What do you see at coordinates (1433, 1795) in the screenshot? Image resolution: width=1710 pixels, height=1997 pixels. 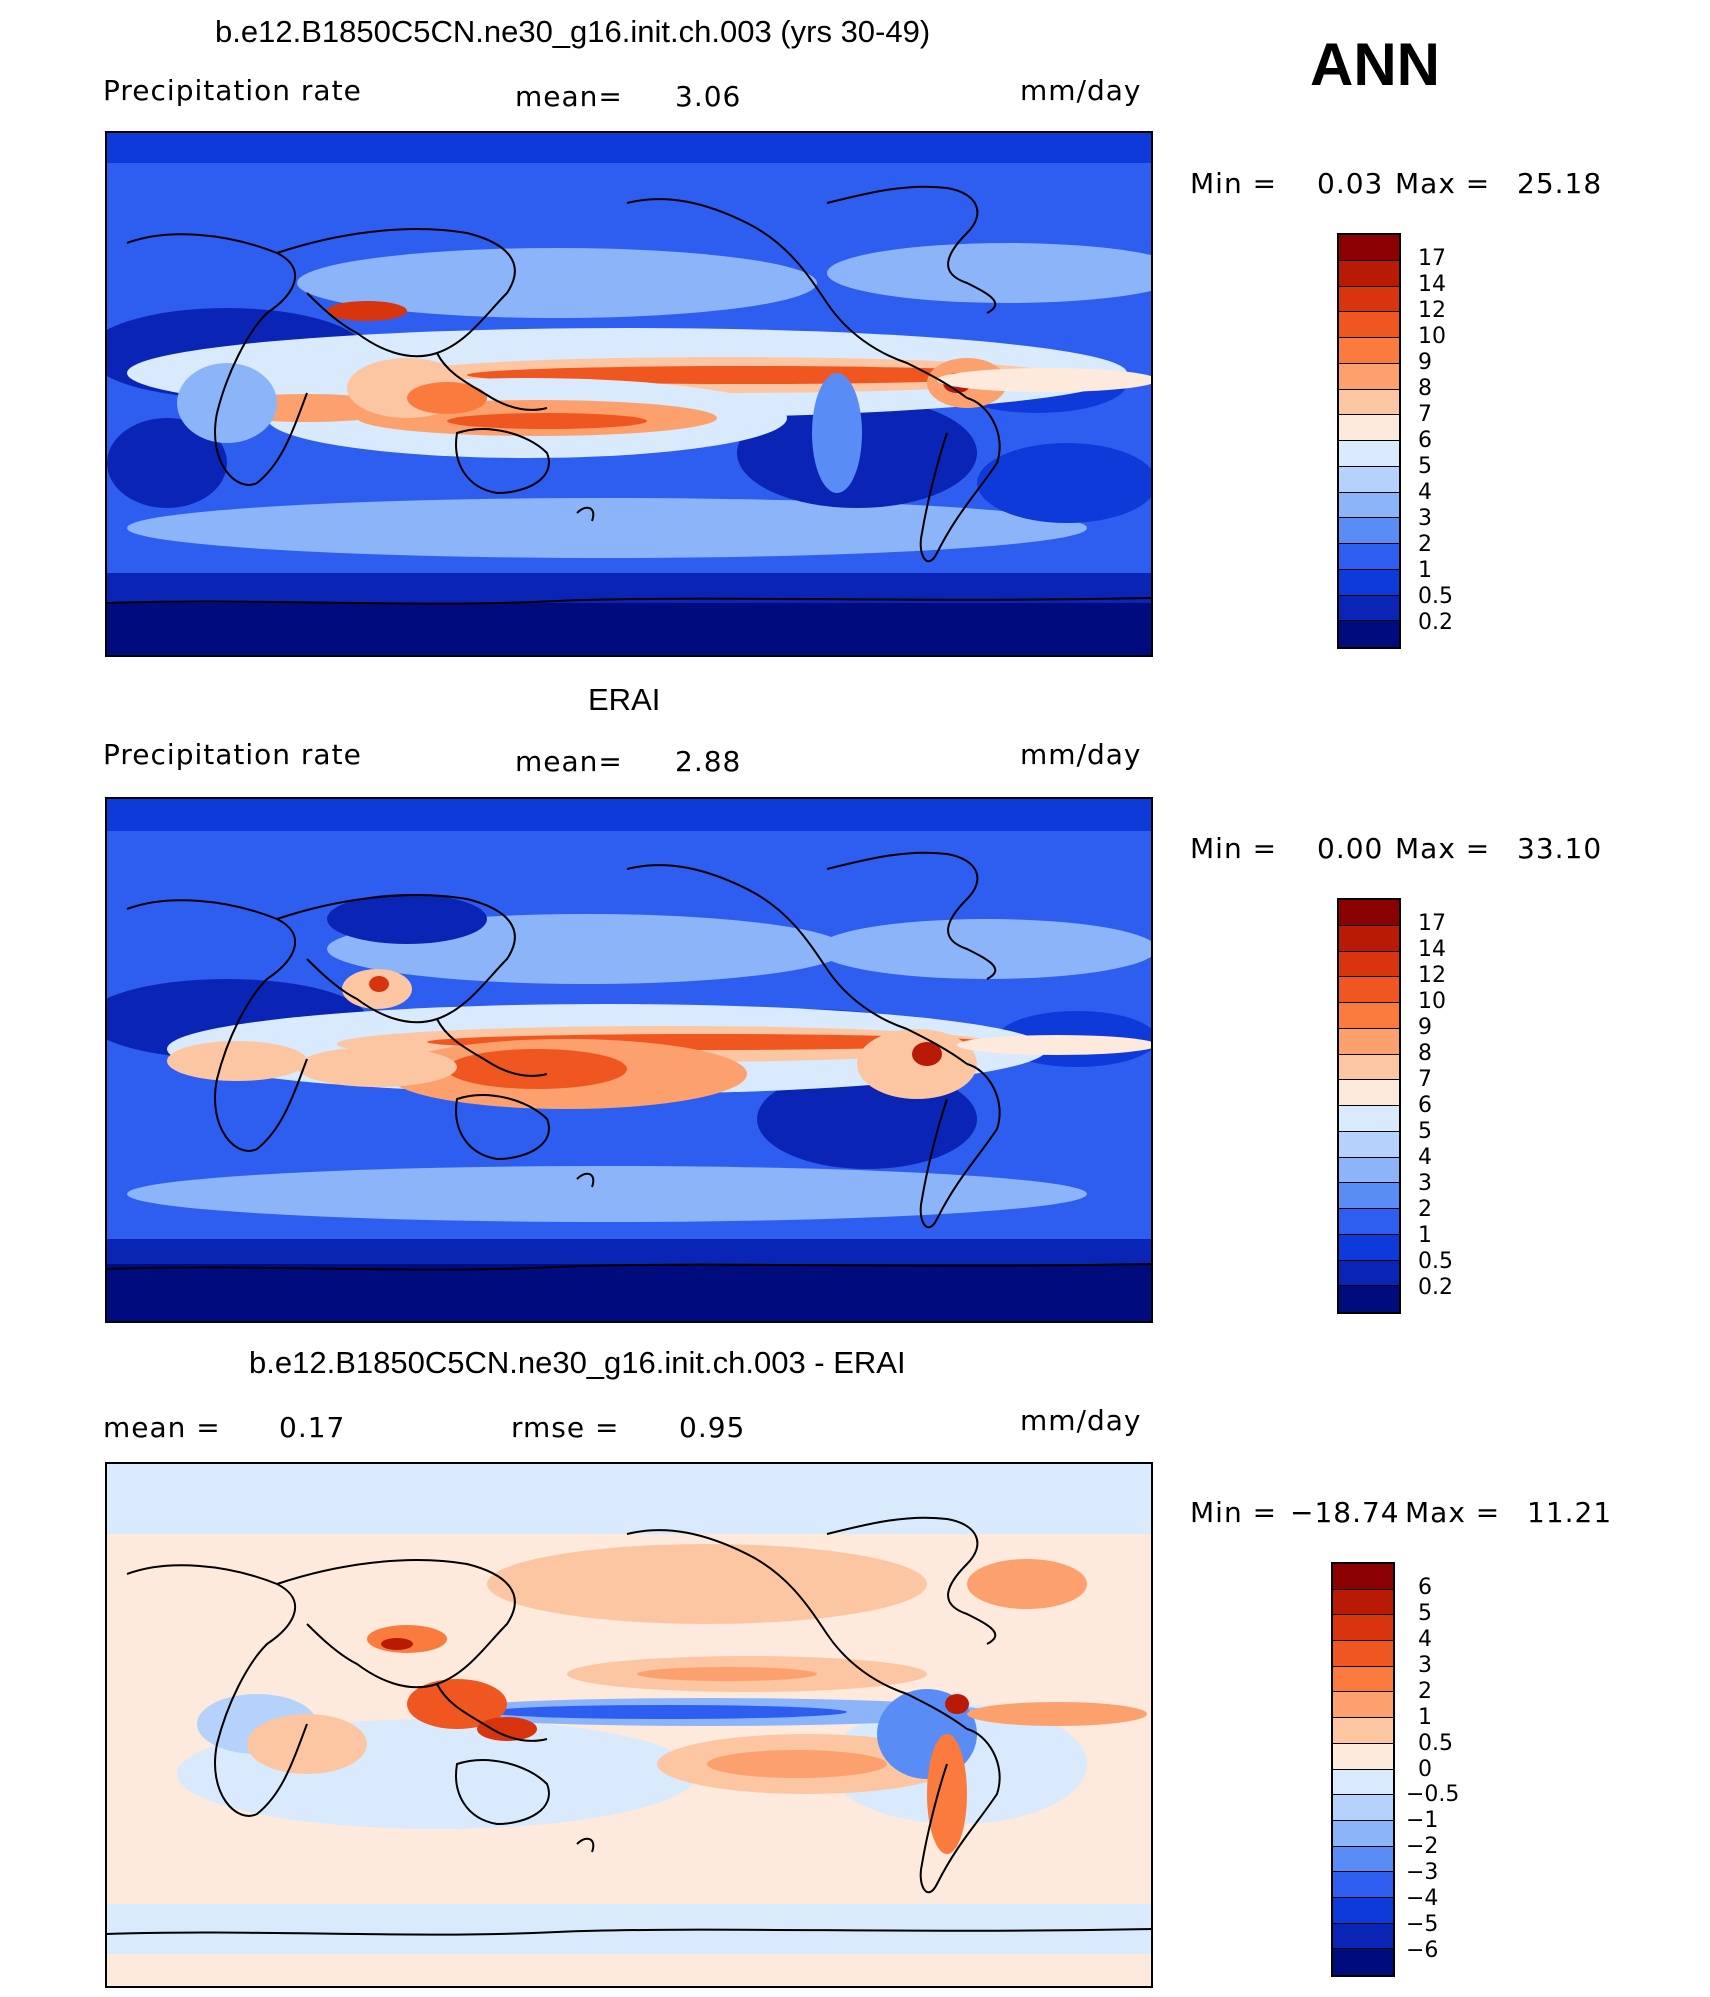 I see `colorbar-tick-label: −0.5` at bounding box center [1433, 1795].